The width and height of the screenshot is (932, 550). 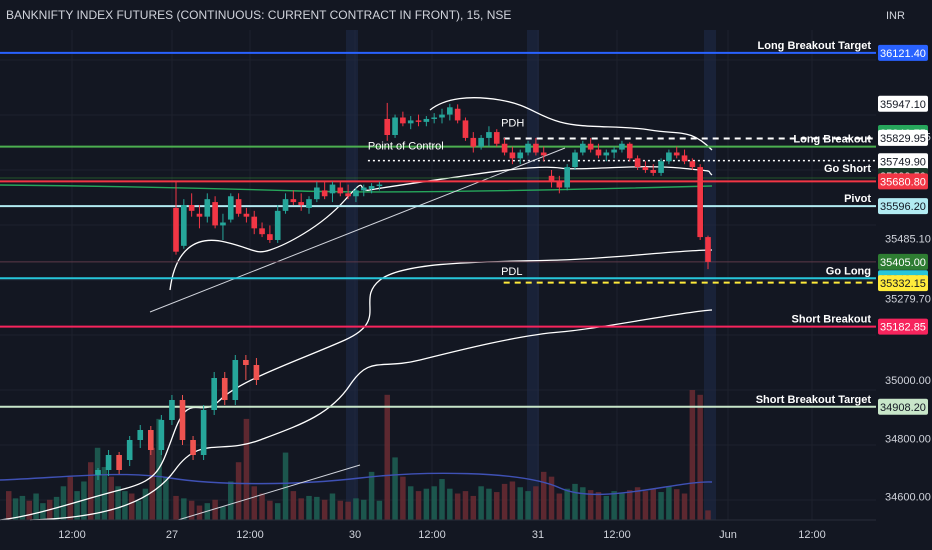 What do you see at coordinates (815, 46) in the screenshot?
I see `level-name: Long Breakout Target` at bounding box center [815, 46].